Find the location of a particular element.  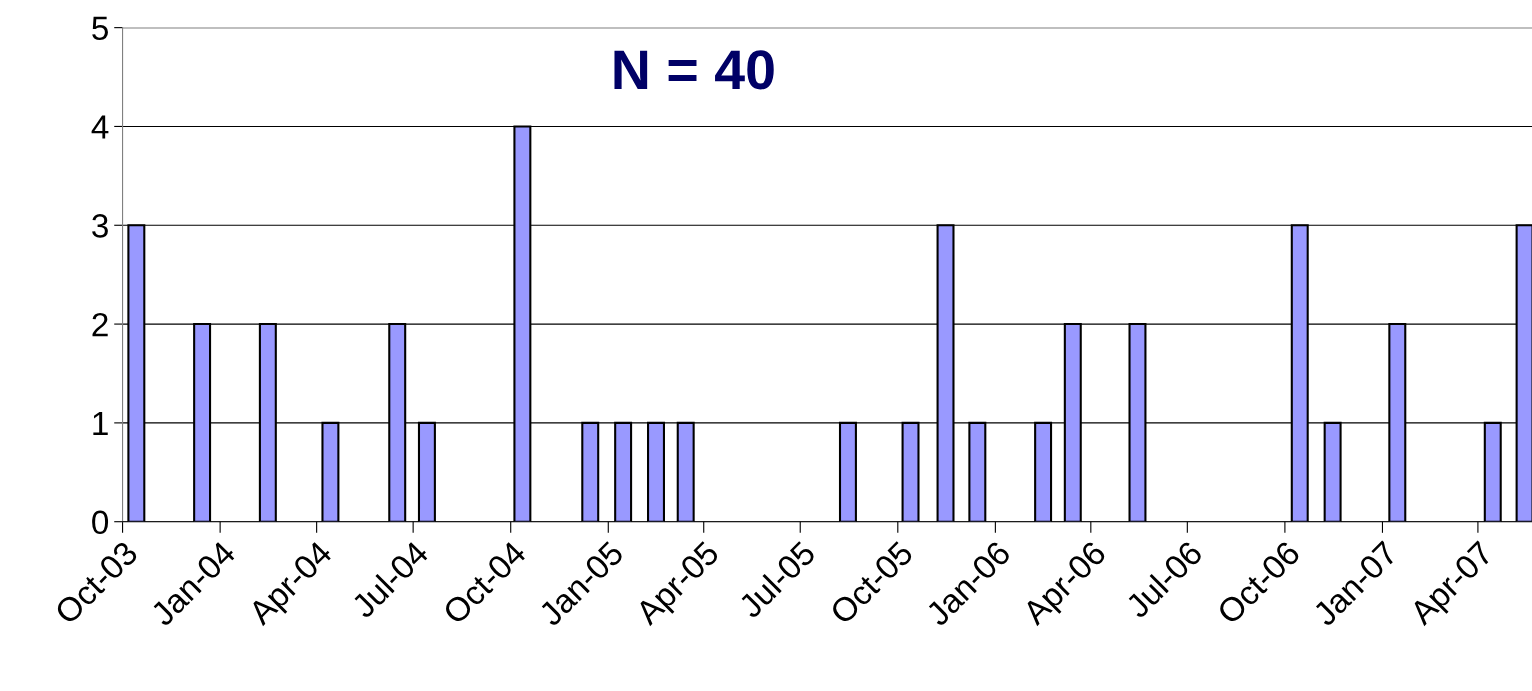

y-tick-label: 1 is located at coordinates (100, 423).